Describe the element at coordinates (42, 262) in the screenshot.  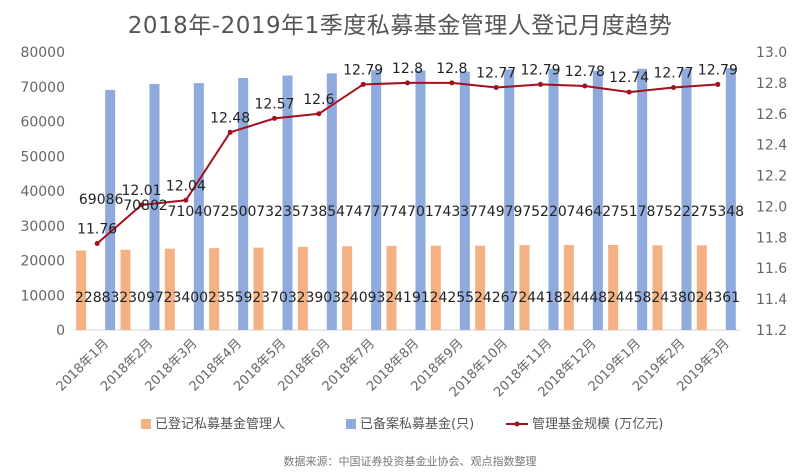
I see `y-left-tick-label: 20000` at that location.